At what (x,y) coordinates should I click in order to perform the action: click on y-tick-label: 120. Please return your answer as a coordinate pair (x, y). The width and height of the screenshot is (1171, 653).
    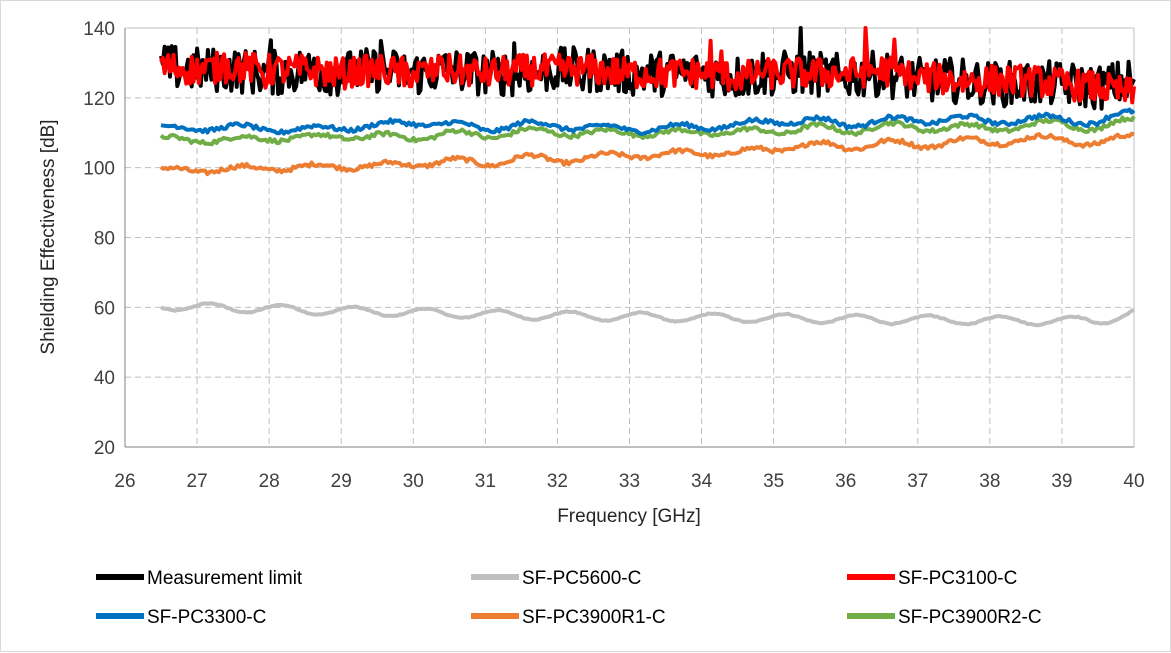
    Looking at the image, I should click on (99, 99).